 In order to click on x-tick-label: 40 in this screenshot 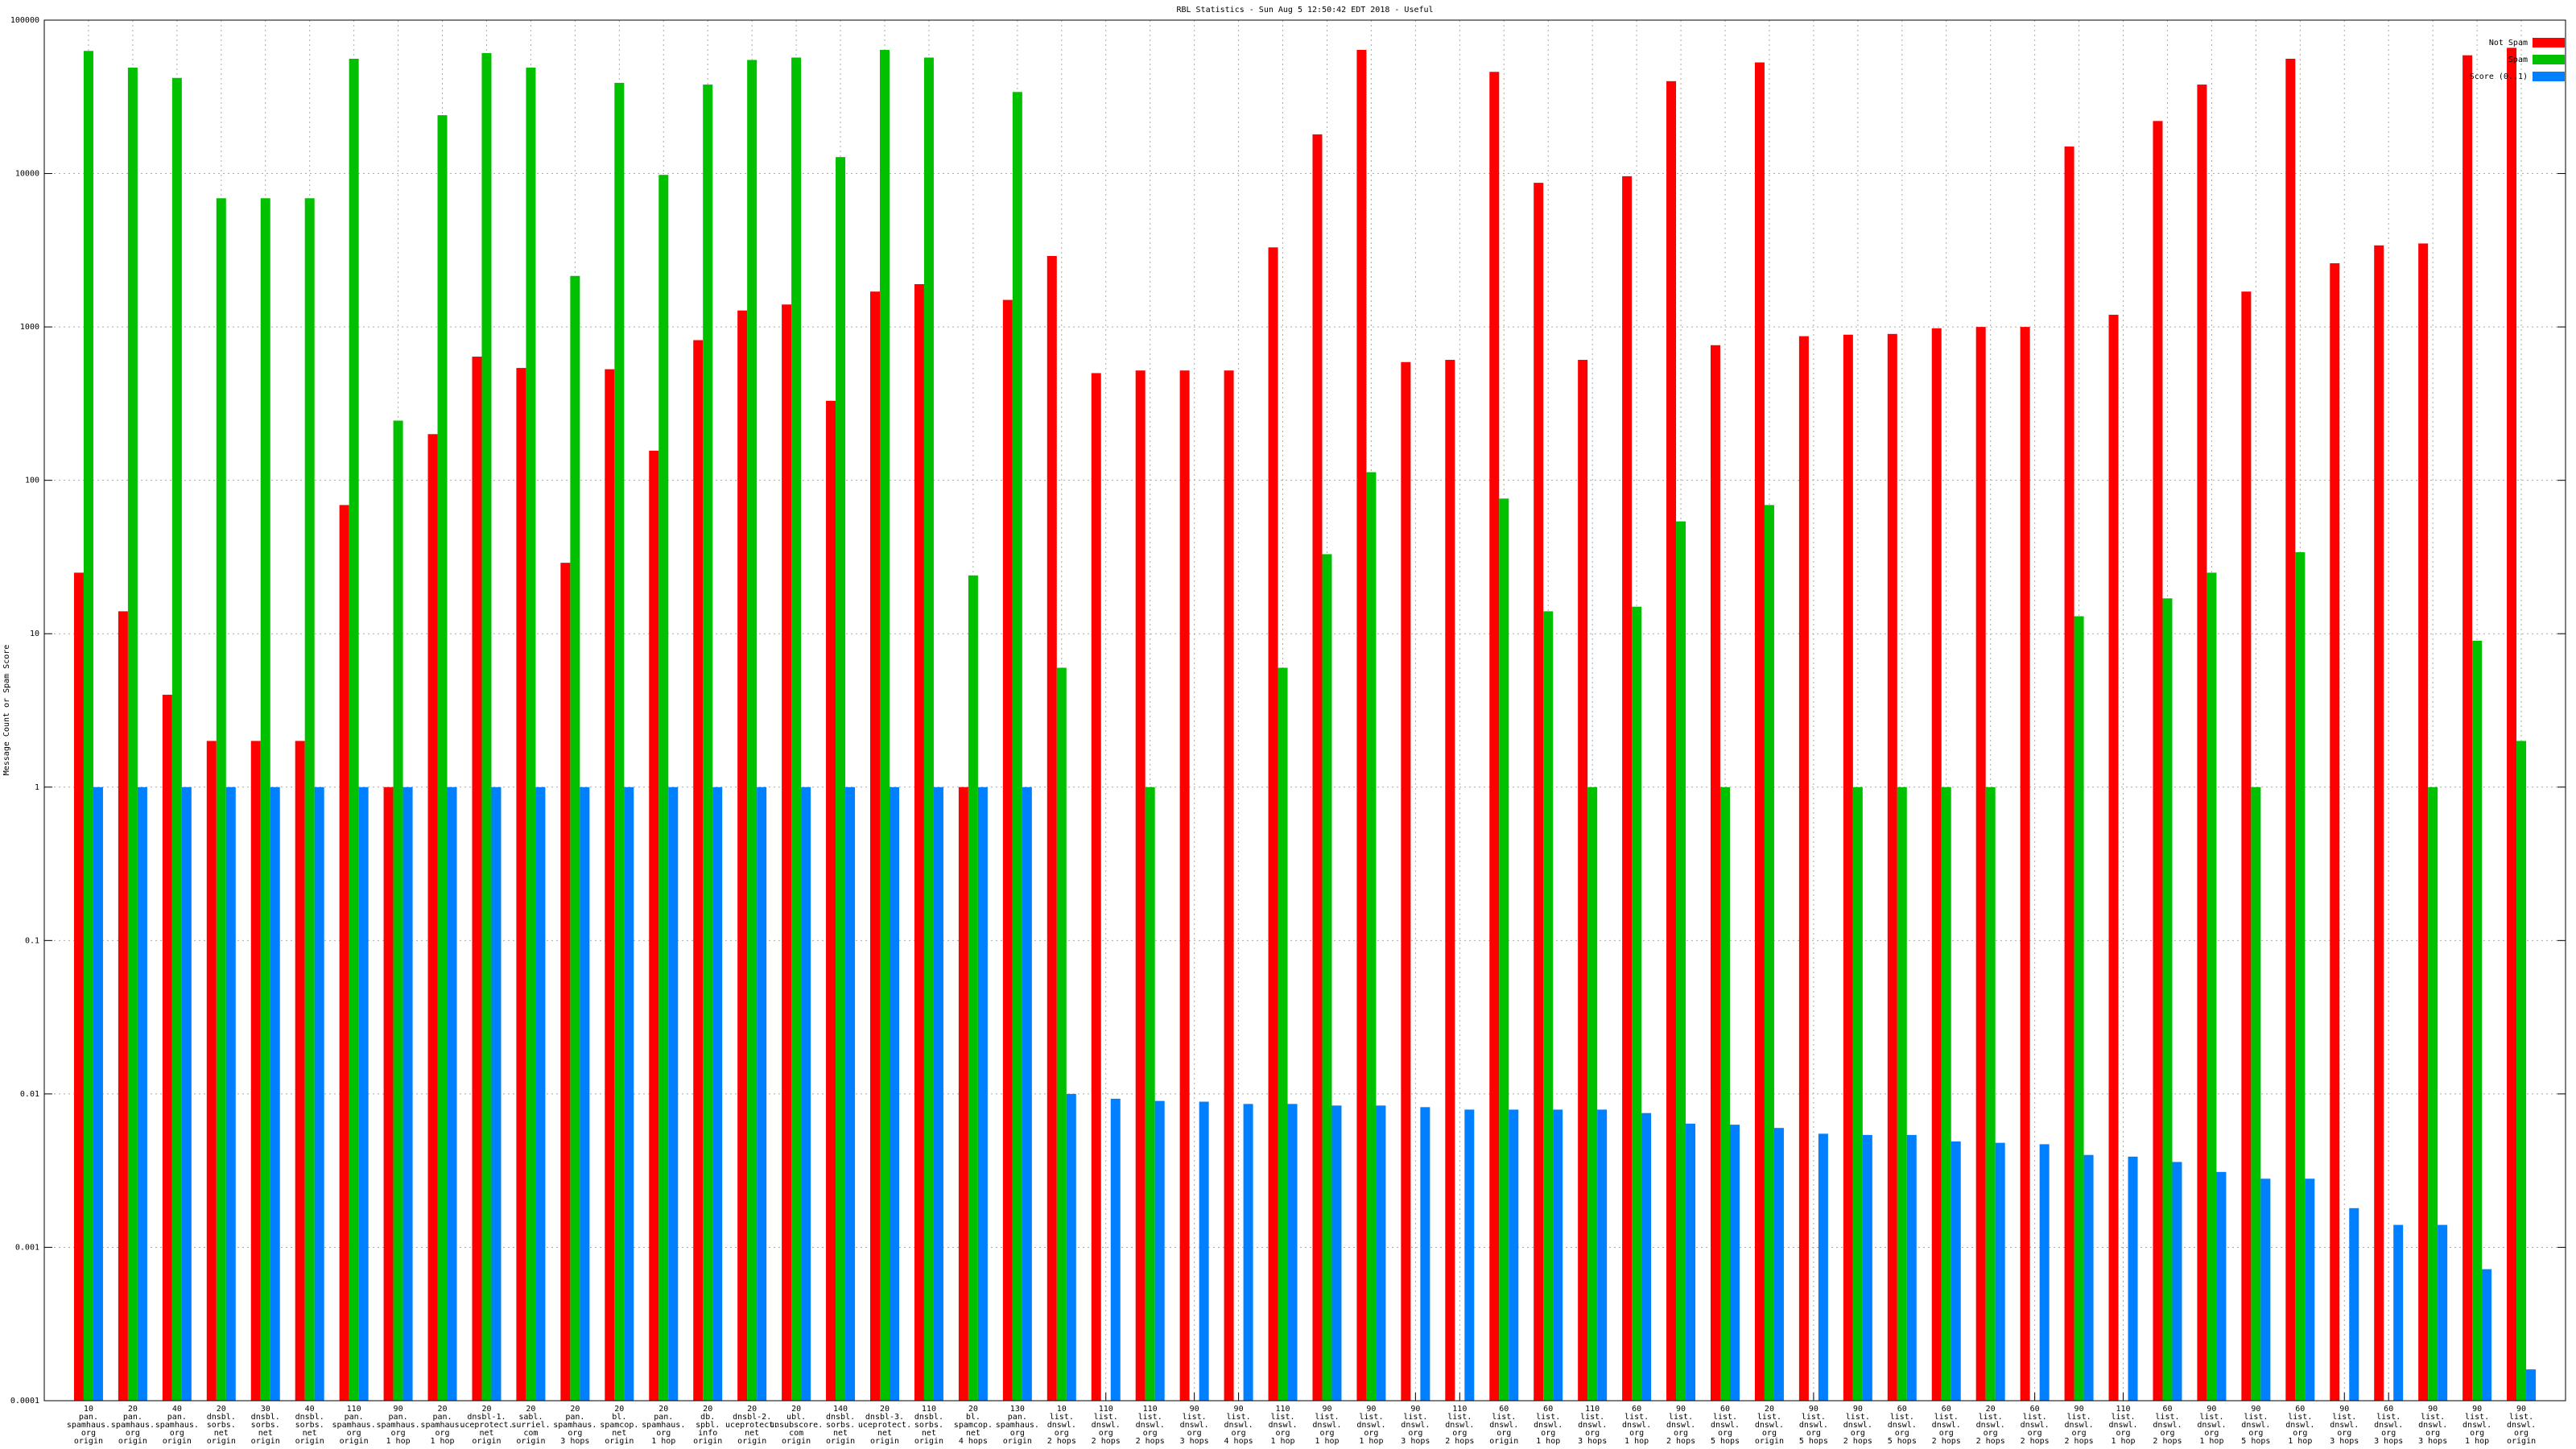, I will do `click(177, 1409)`.